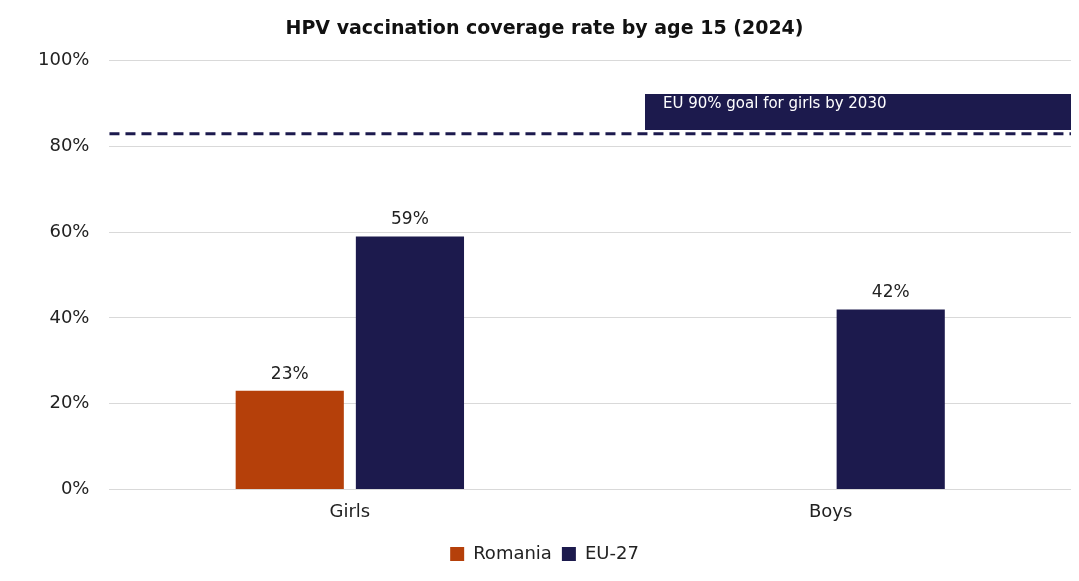 Image resolution: width=1079 pixels, height=581 pixels. What do you see at coordinates (63, 59) in the screenshot?
I see `y-tick-label: 100%` at bounding box center [63, 59].